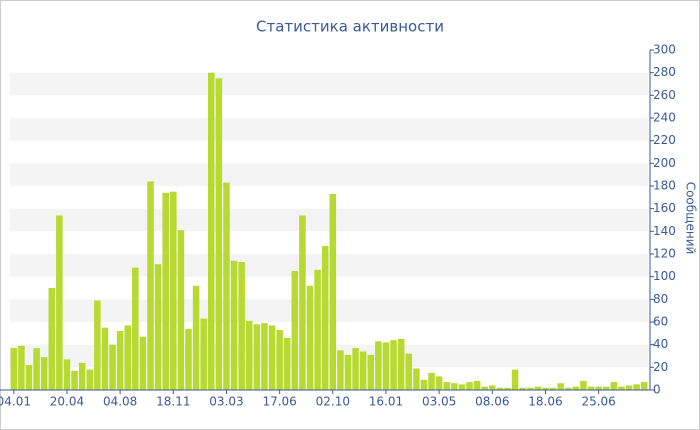 The image size is (700, 430). I want to click on y-tick-label: 300, so click(664, 50).